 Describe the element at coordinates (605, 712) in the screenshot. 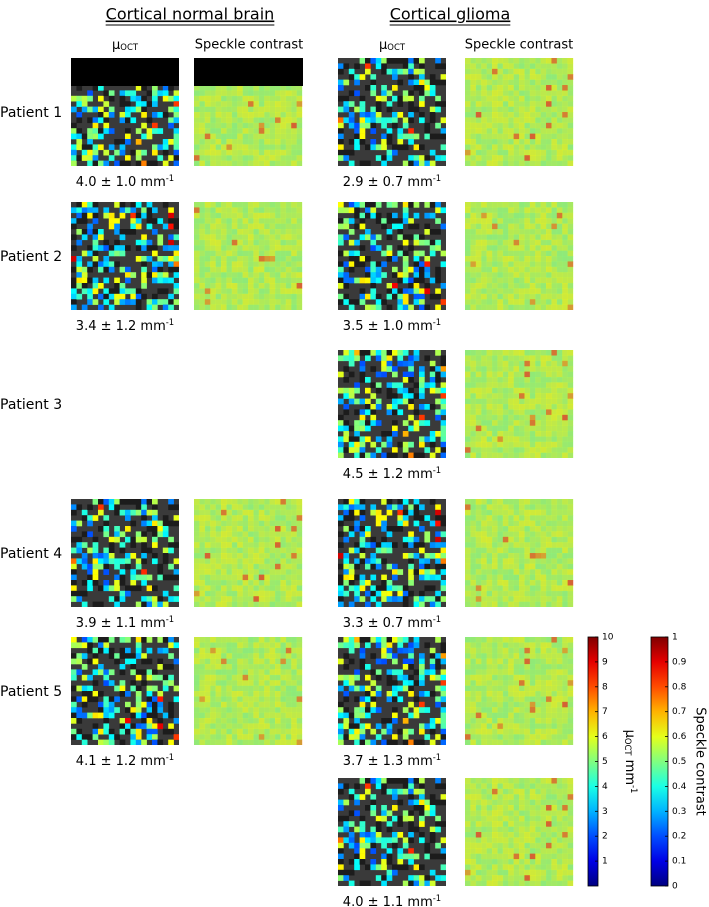

I see `tick-label: 7` at that location.